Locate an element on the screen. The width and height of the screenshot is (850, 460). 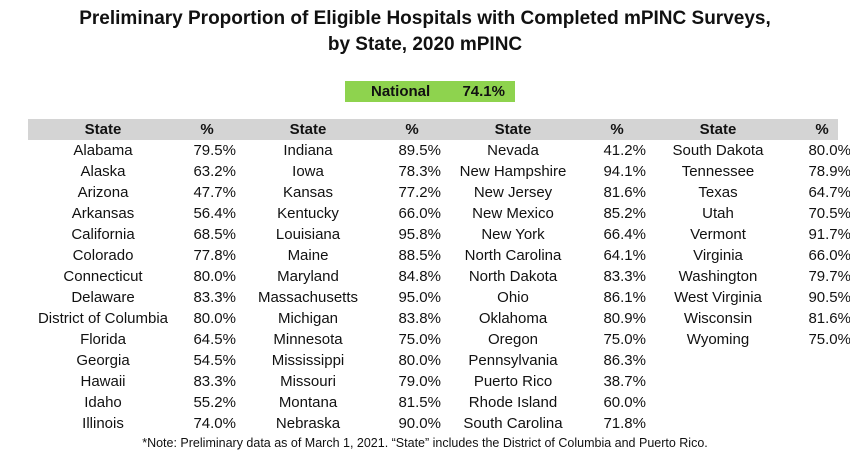
state-percent: 90.0% is located at coordinates (419, 423).